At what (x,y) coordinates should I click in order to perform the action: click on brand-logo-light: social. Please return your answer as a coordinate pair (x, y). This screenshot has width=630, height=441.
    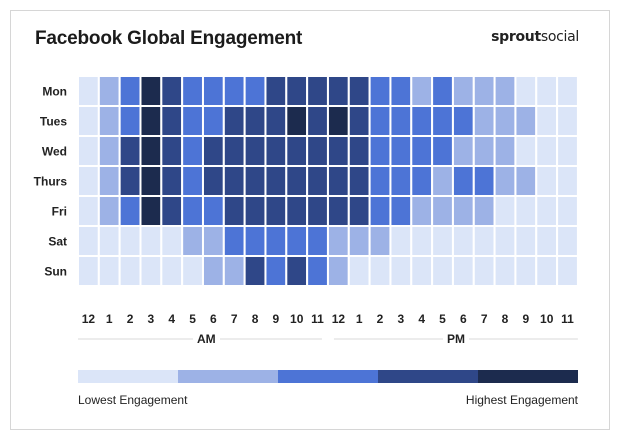
    Looking at the image, I should click on (559, 37).